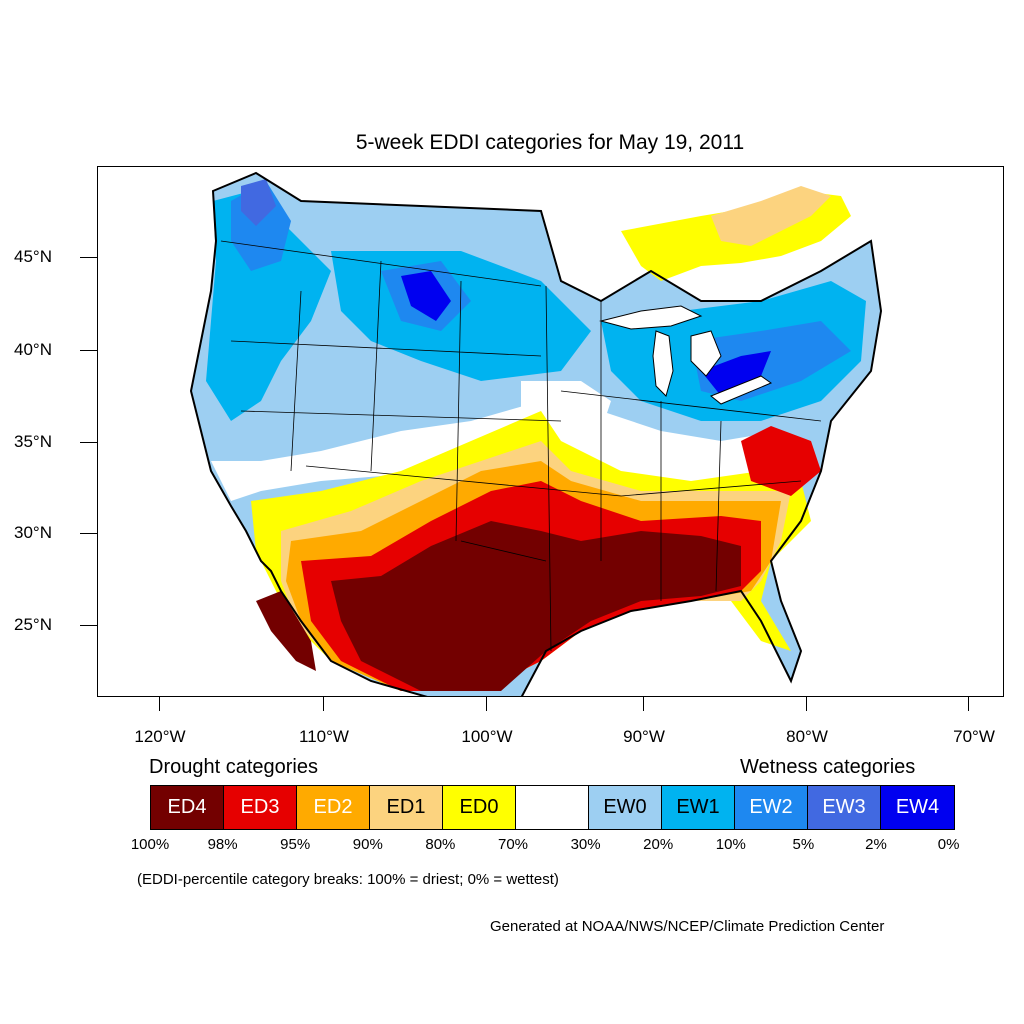 Image resolution: width=1024 pixels, height=1024 pixels. Describe the element at coordinates (651, 317) in the screenshot. I see `lake-superior` at that location.